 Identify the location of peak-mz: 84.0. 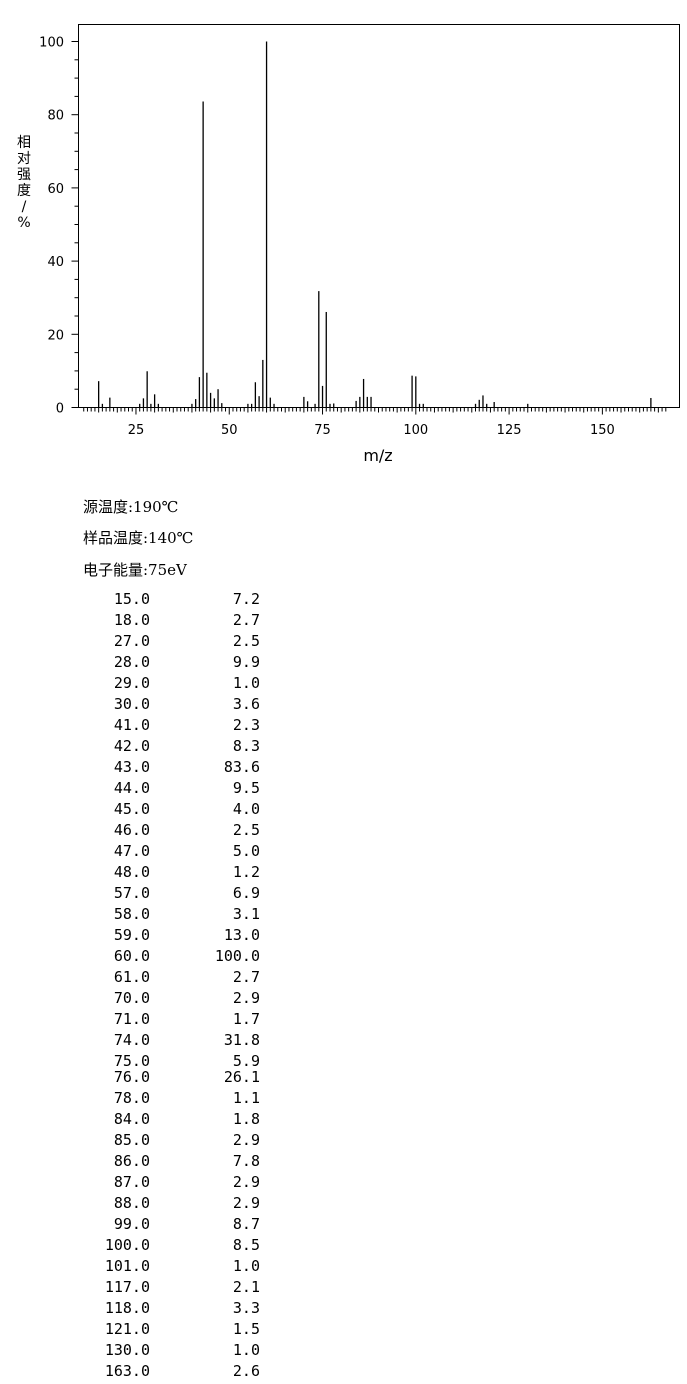
(131, 1119).